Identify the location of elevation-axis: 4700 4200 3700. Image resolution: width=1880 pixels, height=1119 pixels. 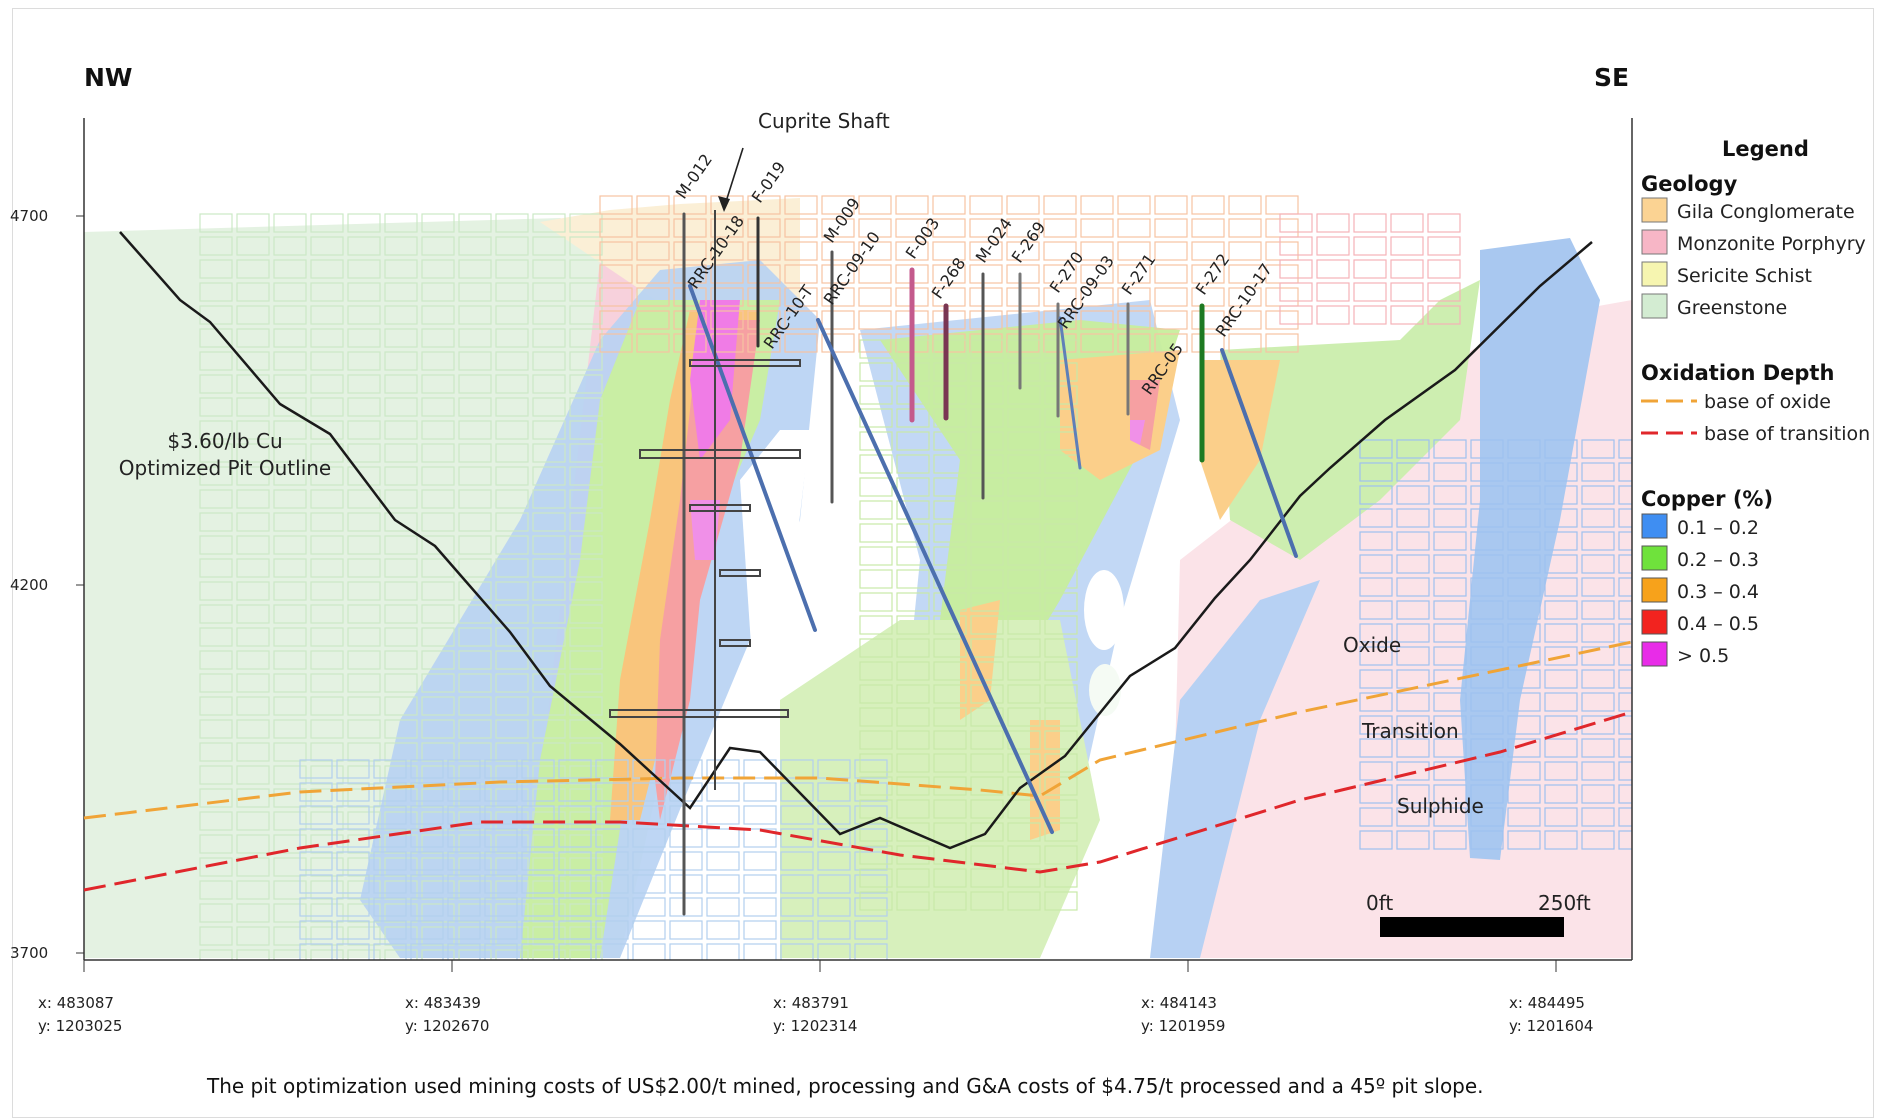
(47, 584).